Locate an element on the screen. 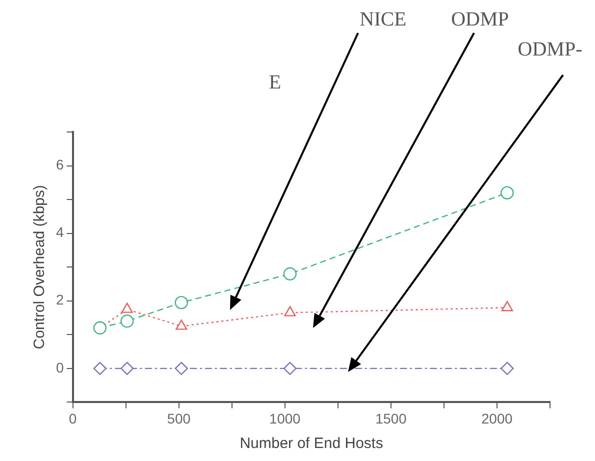  x-tick-label: 1000 is located at coordinates (285, 418).